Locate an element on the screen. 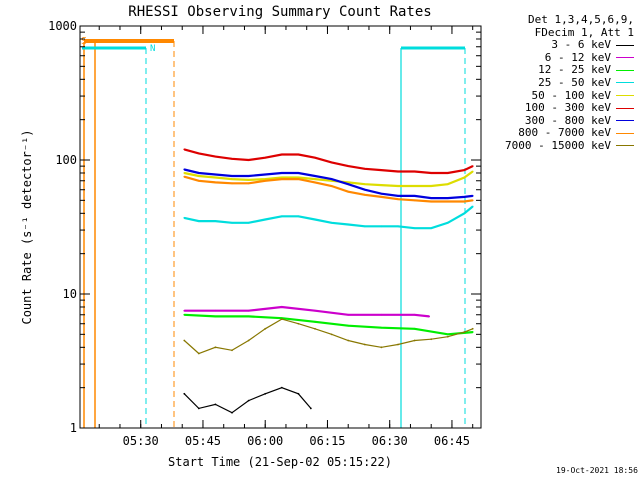  timestamp: 19-Oct-2021 18:56 is located at coordinates (597, 470).